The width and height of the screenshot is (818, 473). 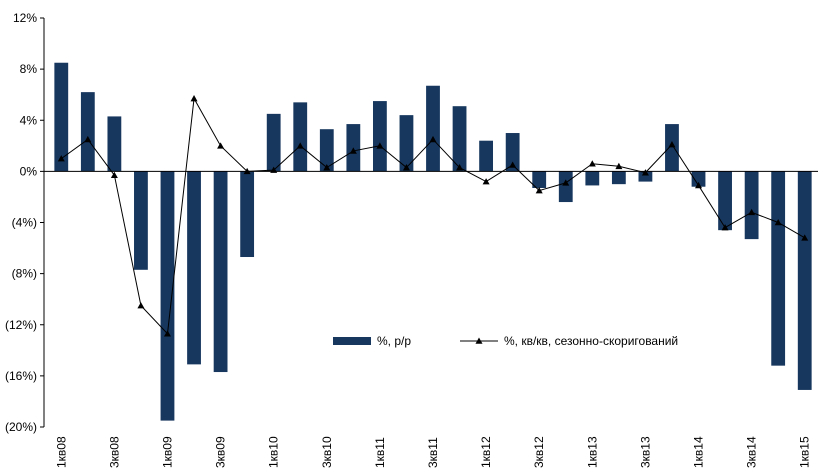 I want to click on x-tick-label: 1кв08, so click(x=61, y=452).